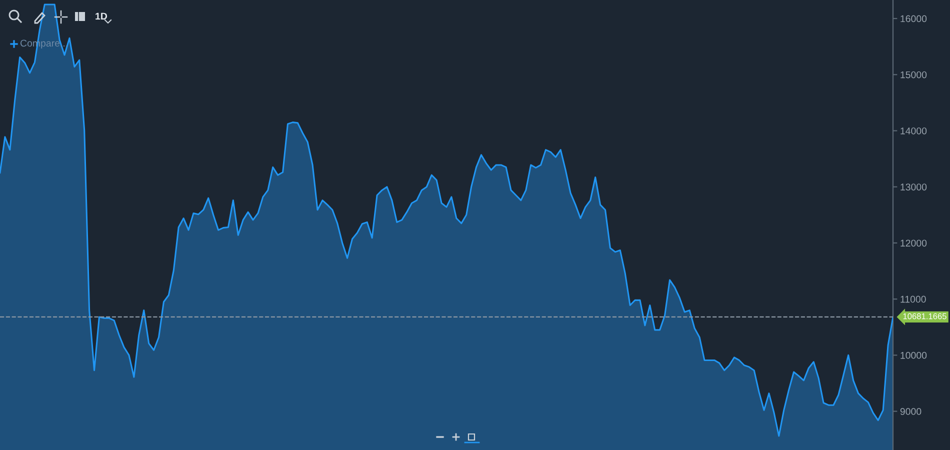 This screenshot has width=950, height=450. What do you see at coordinates (913, 243) in the screenshot?
I see `y-tick-label: 12000` at bounding box center [913, 243].